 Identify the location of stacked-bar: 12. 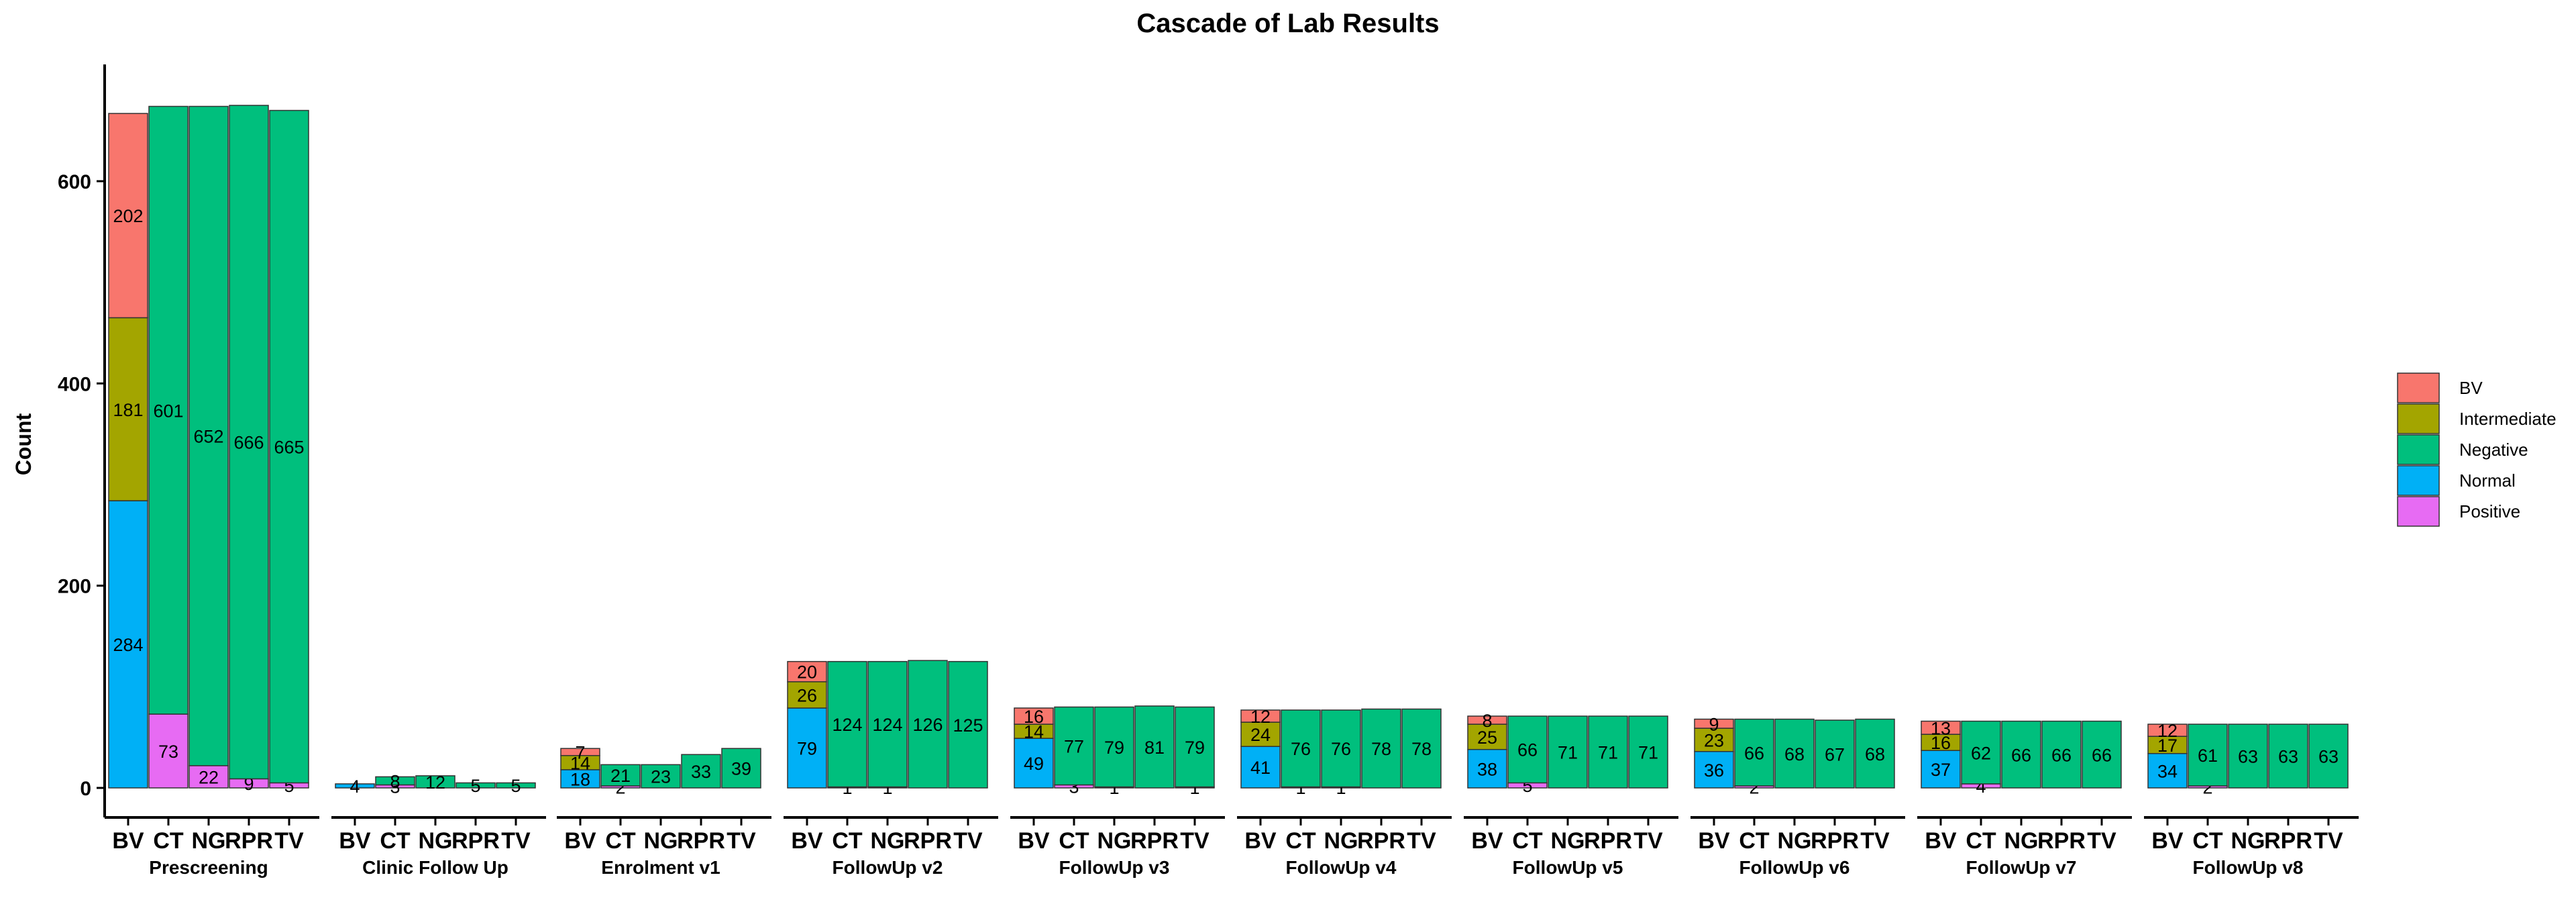
(435, 782).